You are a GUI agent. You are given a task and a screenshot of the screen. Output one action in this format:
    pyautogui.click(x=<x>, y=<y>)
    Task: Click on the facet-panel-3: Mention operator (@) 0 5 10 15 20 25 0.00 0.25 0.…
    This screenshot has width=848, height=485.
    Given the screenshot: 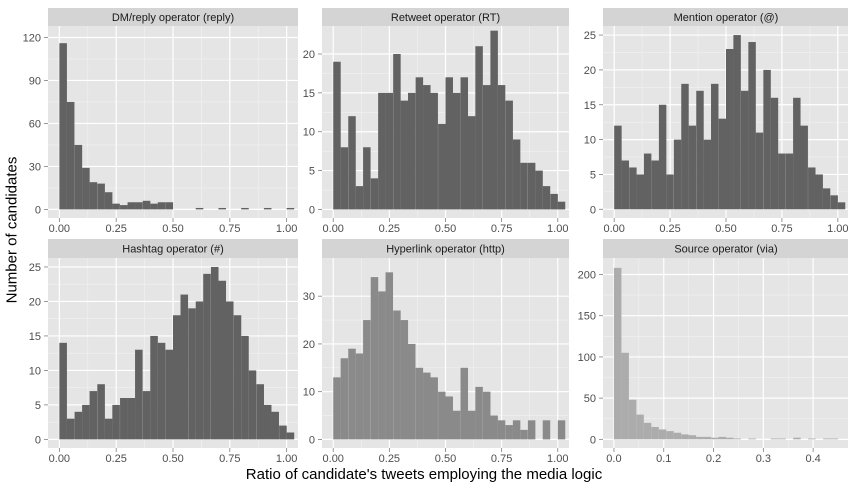 What is the action you would take?
    pyautogui.click(x=716, y=121)
    